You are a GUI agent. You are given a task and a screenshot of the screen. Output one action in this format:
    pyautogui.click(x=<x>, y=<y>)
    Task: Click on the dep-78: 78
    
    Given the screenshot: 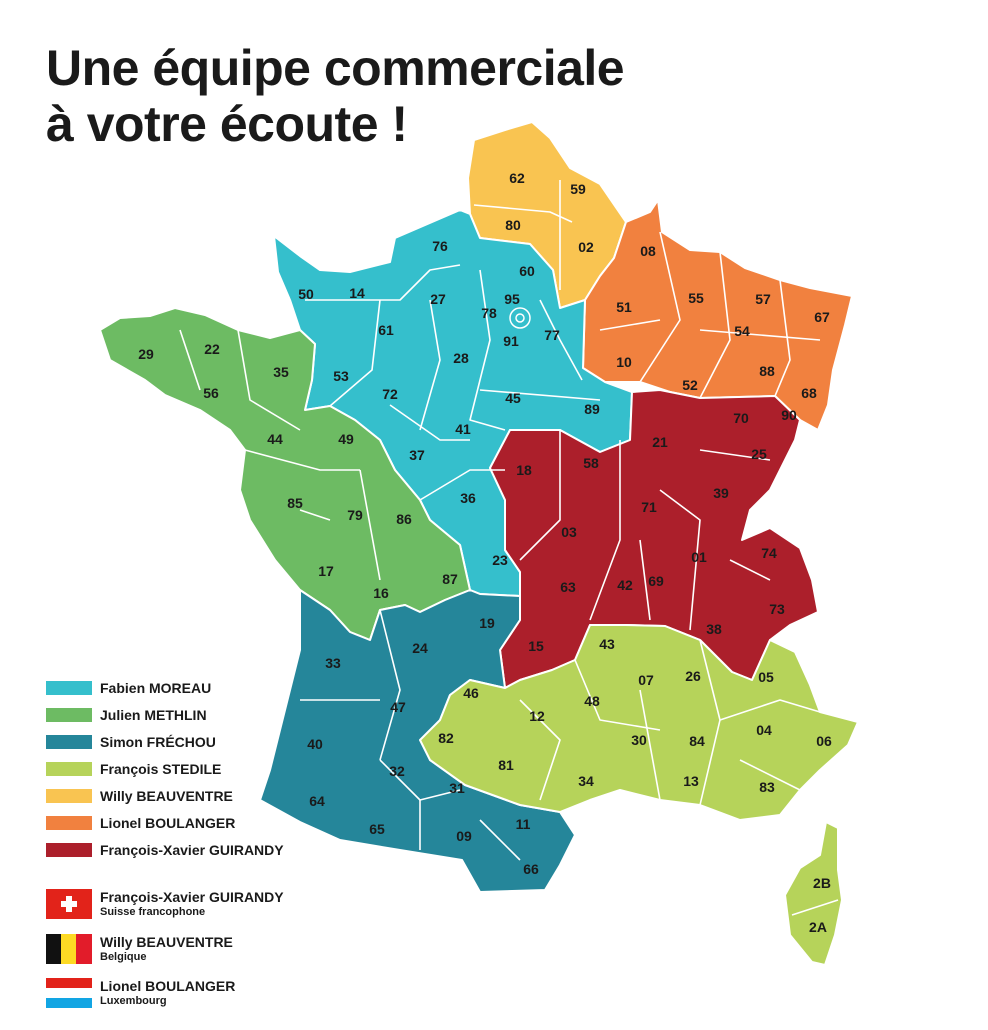 What is the action you would take?
    pyautogui.click(x=489, y=313)
    